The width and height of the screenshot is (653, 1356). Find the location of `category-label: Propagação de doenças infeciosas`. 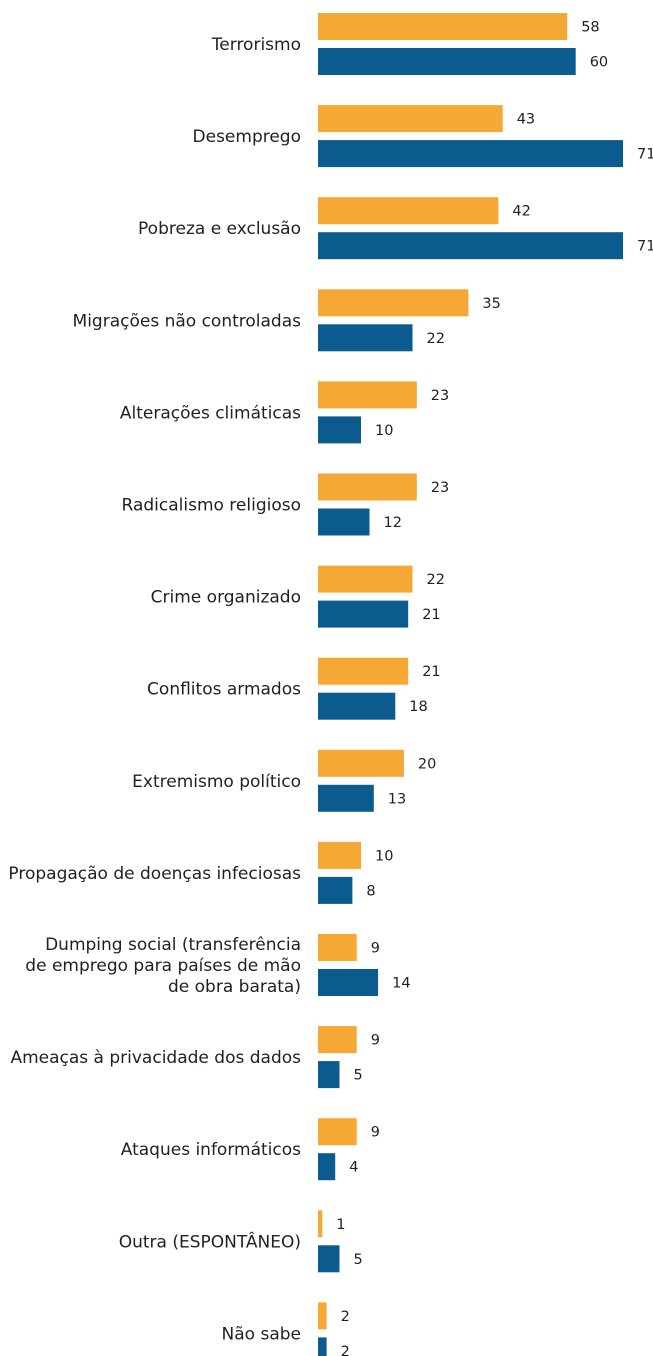

category-label: Propagação de doenças infeciosas is located at coordinates (154, 874).